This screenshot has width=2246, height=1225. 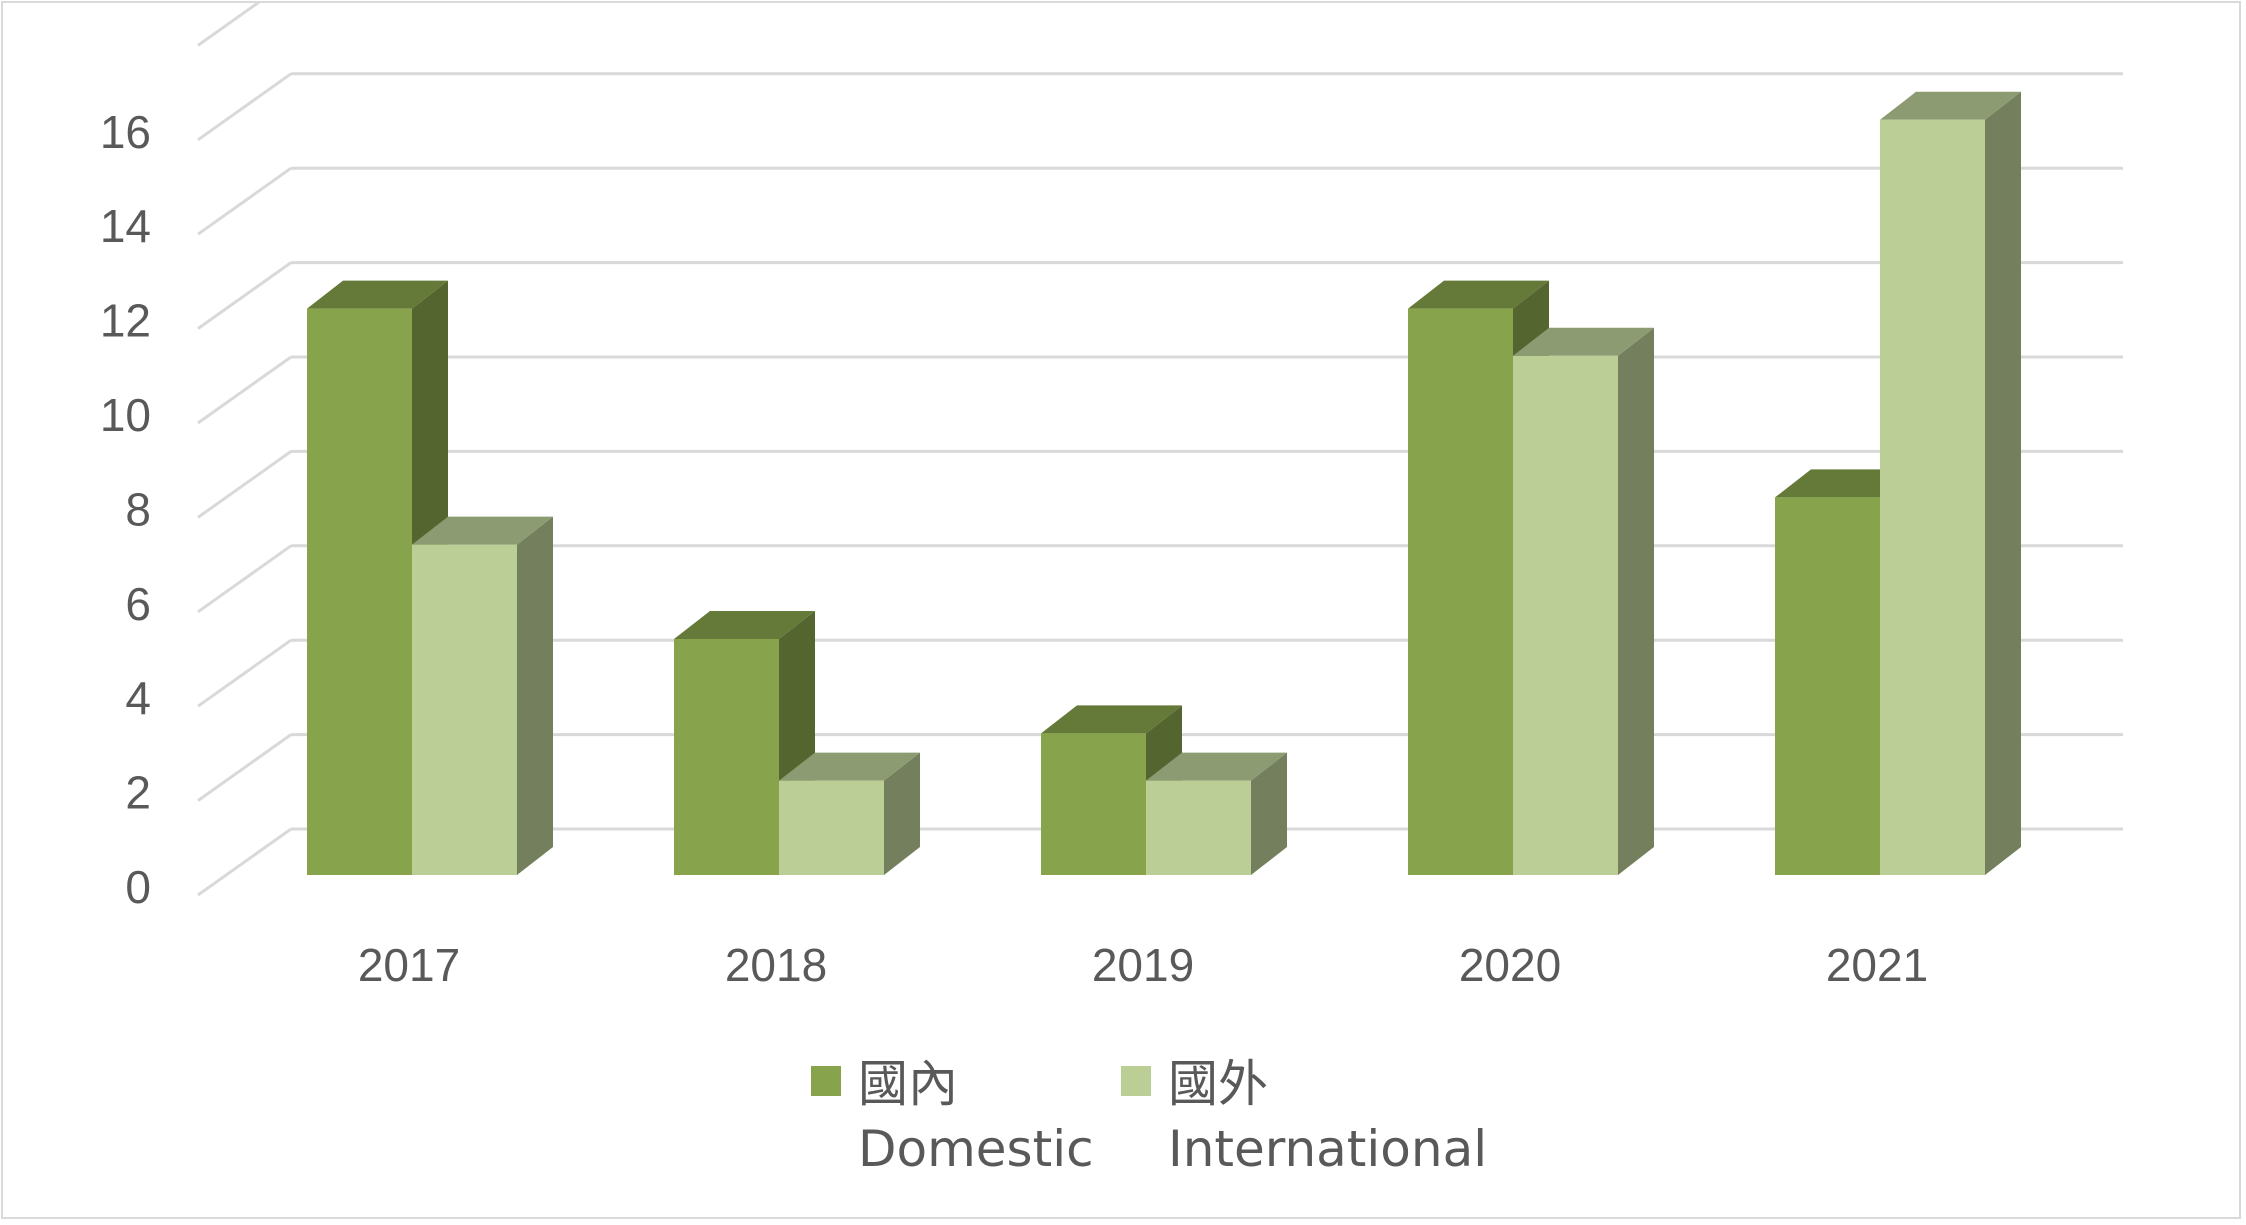 What do you see at coordinates (138, 793) in the screenshot?
I see `y-tick-label: 2` at bounding box center [138, 793].